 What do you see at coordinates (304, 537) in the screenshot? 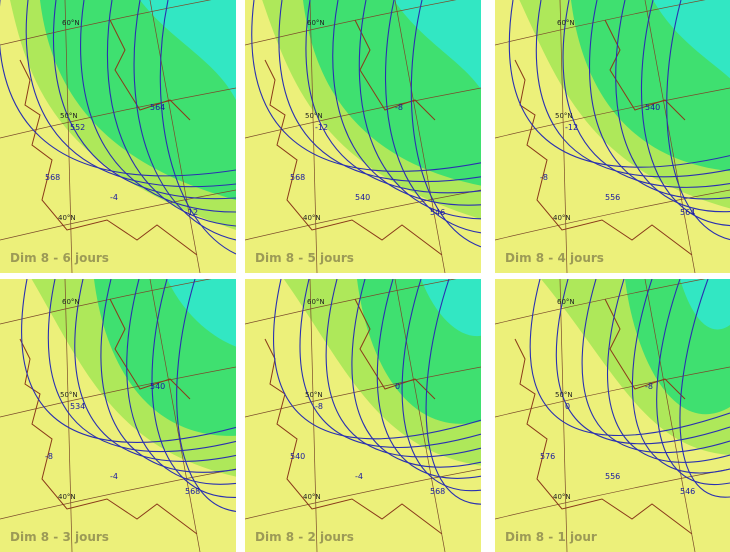
I see `panel-caption: Dim 8 - 2 jours` at bounding box center [304, 537].